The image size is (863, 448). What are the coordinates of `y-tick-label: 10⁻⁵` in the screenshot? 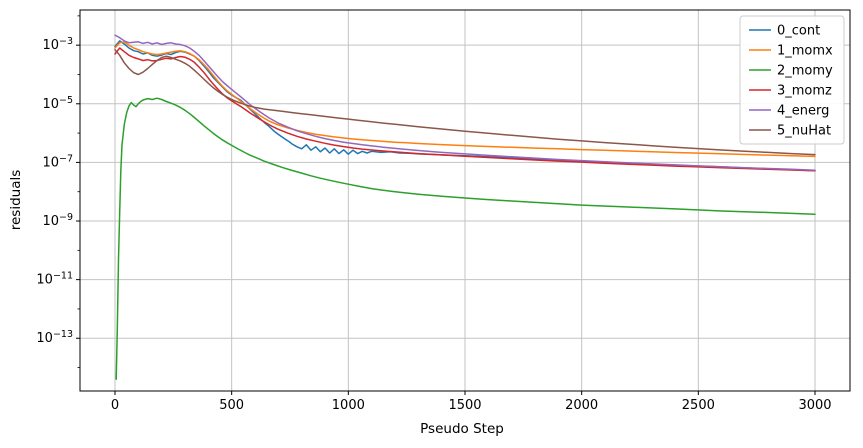 It's located at (57, 103).